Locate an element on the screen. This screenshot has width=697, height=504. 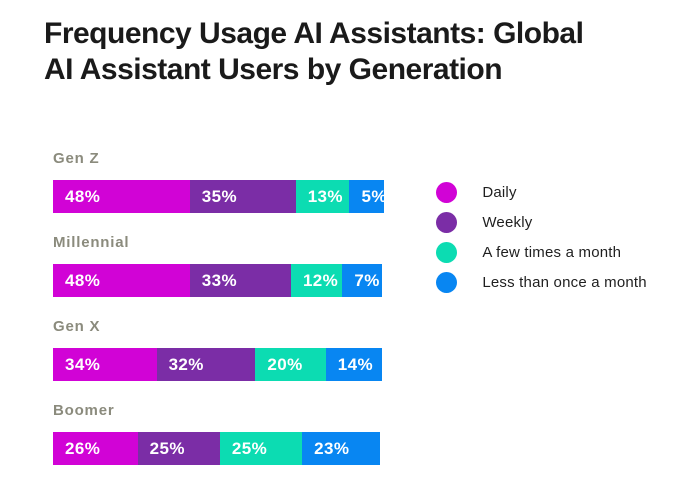
bar-segment-less-than-once-a-month: 14% is located at coordinates (353, 364).